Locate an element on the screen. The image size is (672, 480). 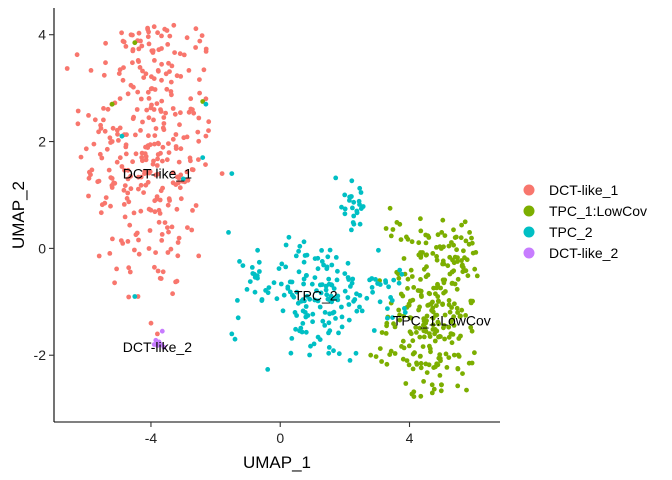
legend-label: DCT-like_1 is located at coordinates (583, 190).